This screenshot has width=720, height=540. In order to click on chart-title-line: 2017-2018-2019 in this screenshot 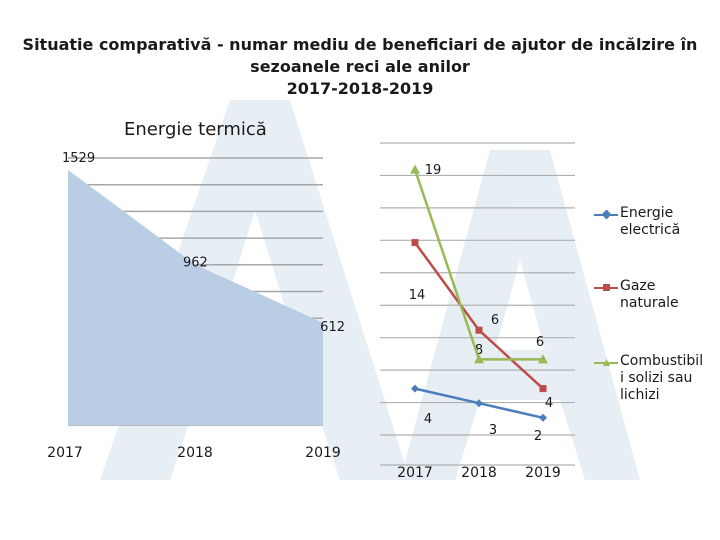, I will do `click(360, 88)`.